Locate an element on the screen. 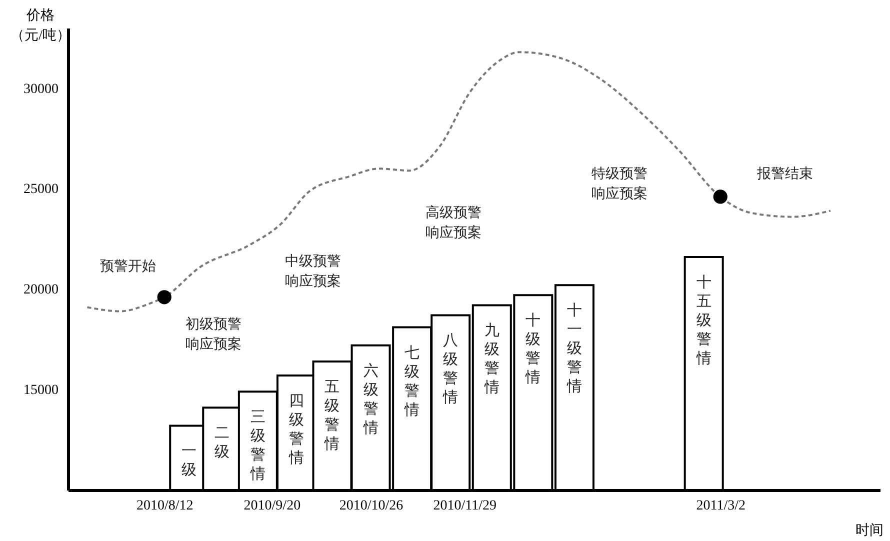  x-tick-label: 2010/11/29 is located at coordinates (464, 506).